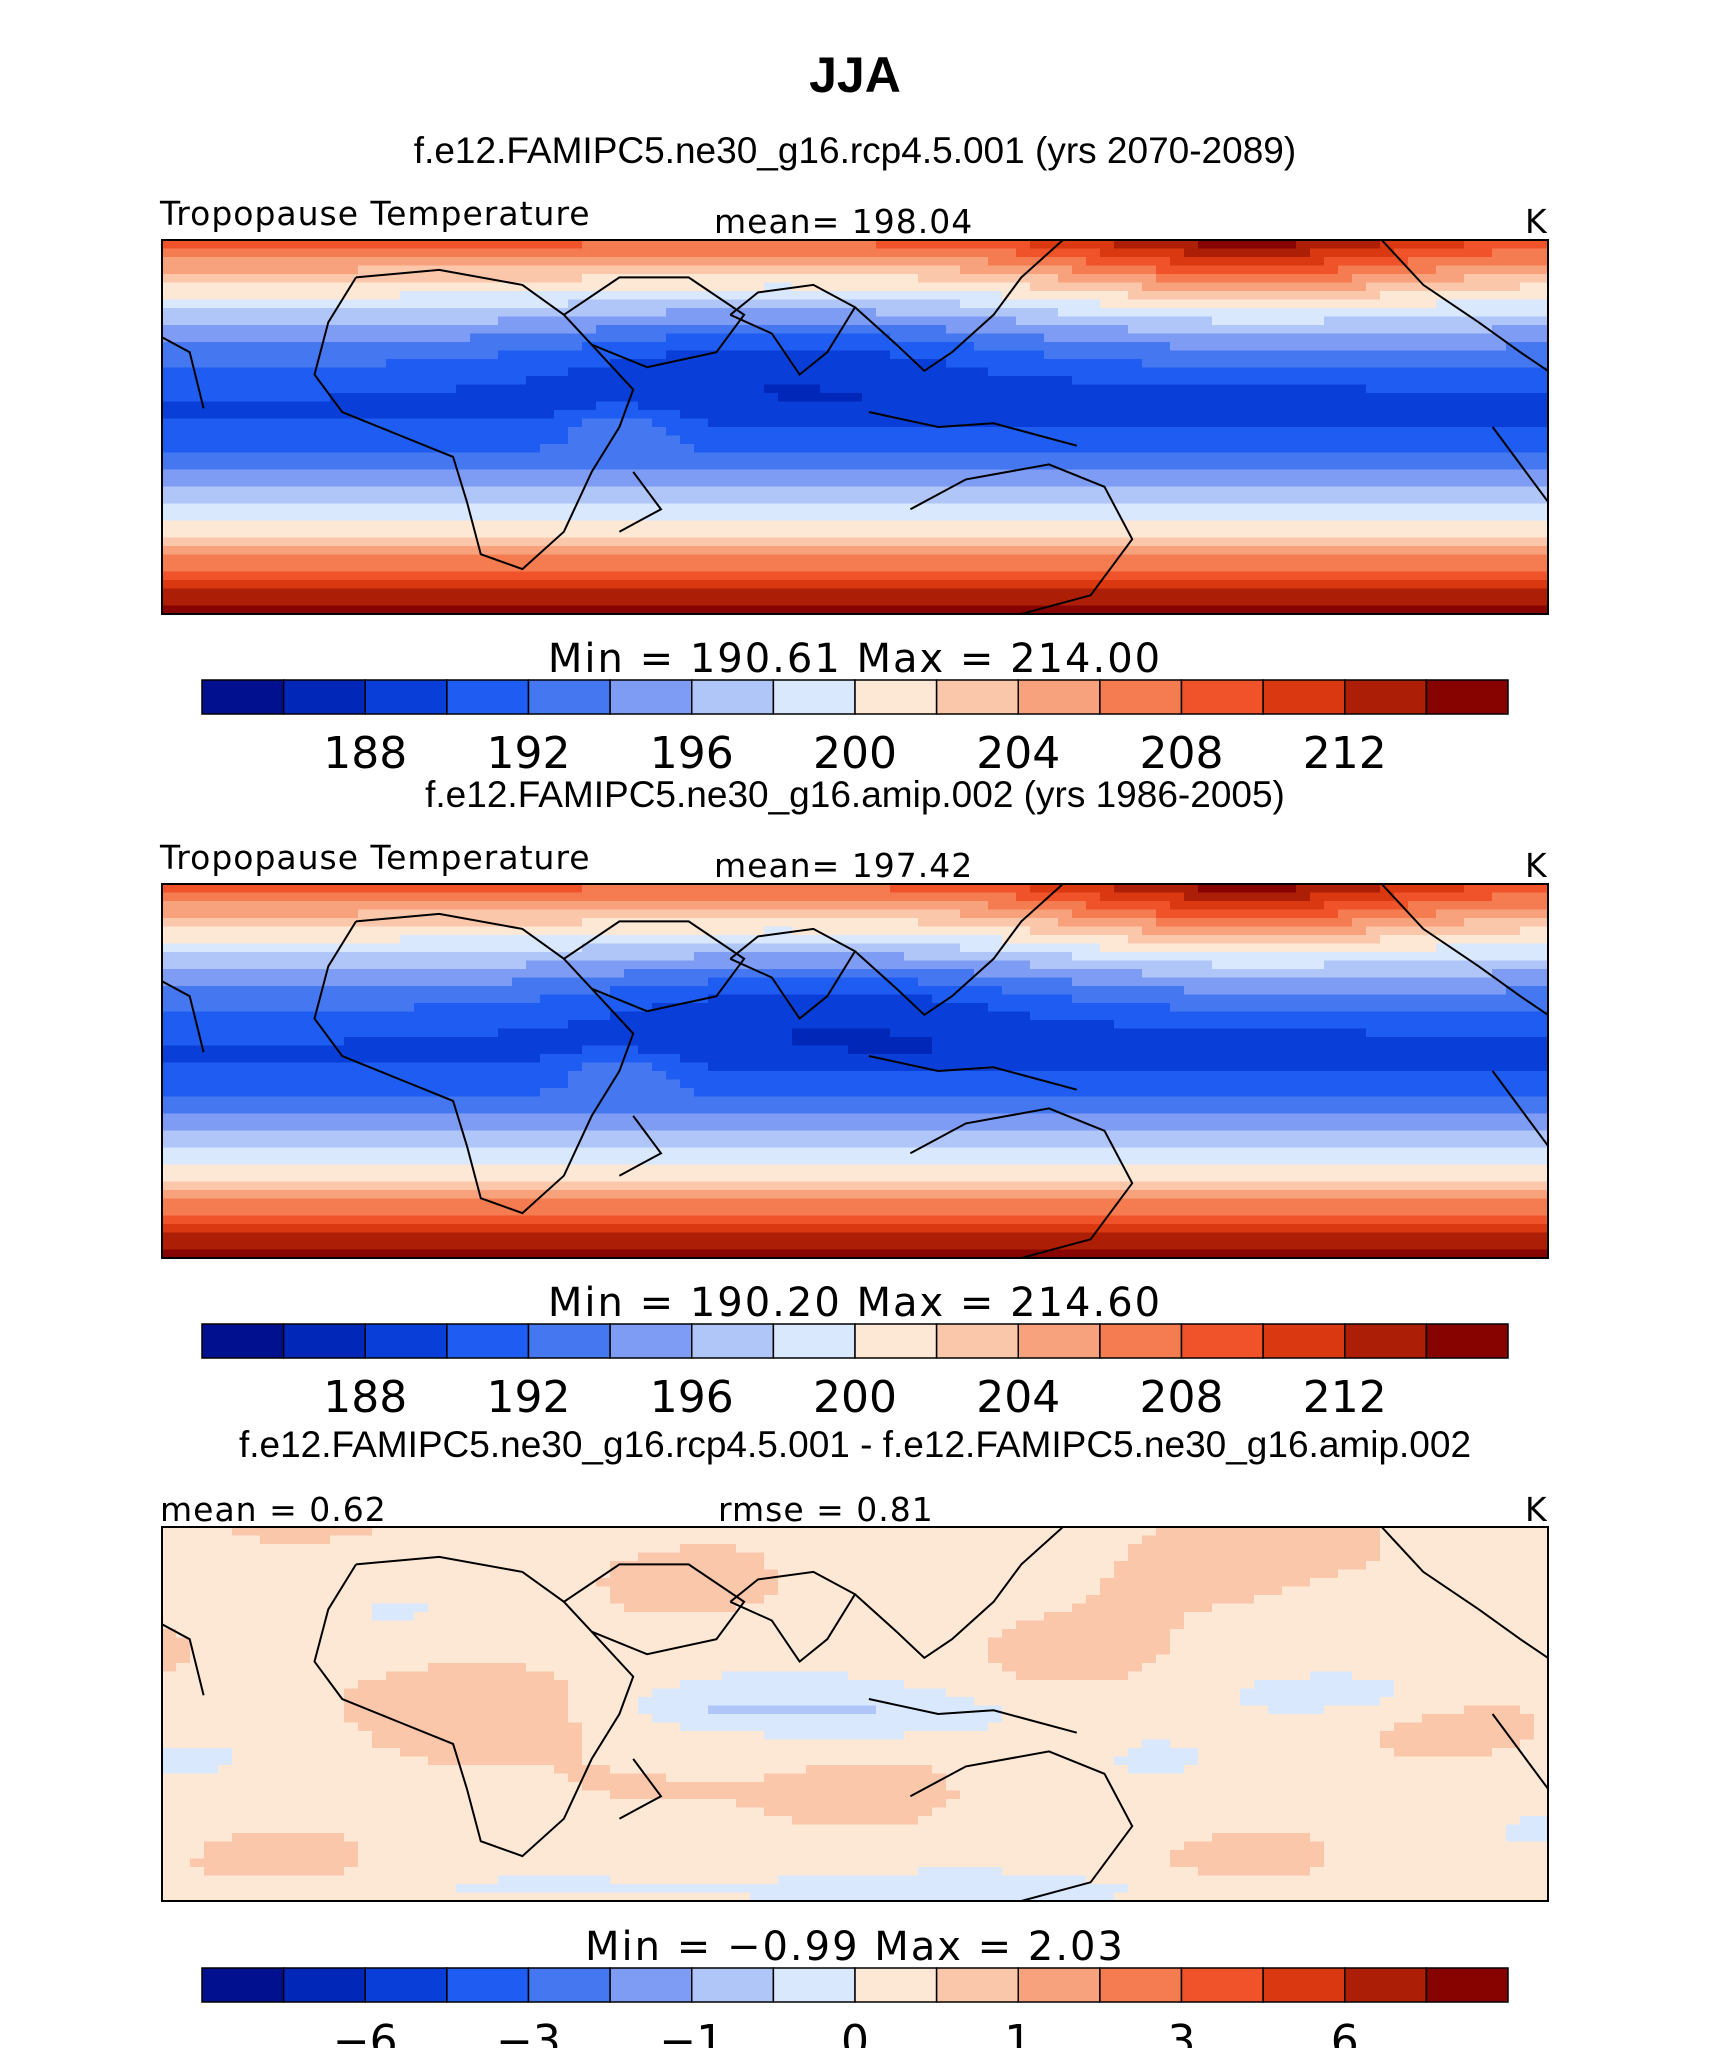 This screenshot has height=2048, width=1710. What do you see at coordinates (528, 2032) in the screenshot?
I see `colorbar-tick-label: −3` at bounding box center [528, 2032].